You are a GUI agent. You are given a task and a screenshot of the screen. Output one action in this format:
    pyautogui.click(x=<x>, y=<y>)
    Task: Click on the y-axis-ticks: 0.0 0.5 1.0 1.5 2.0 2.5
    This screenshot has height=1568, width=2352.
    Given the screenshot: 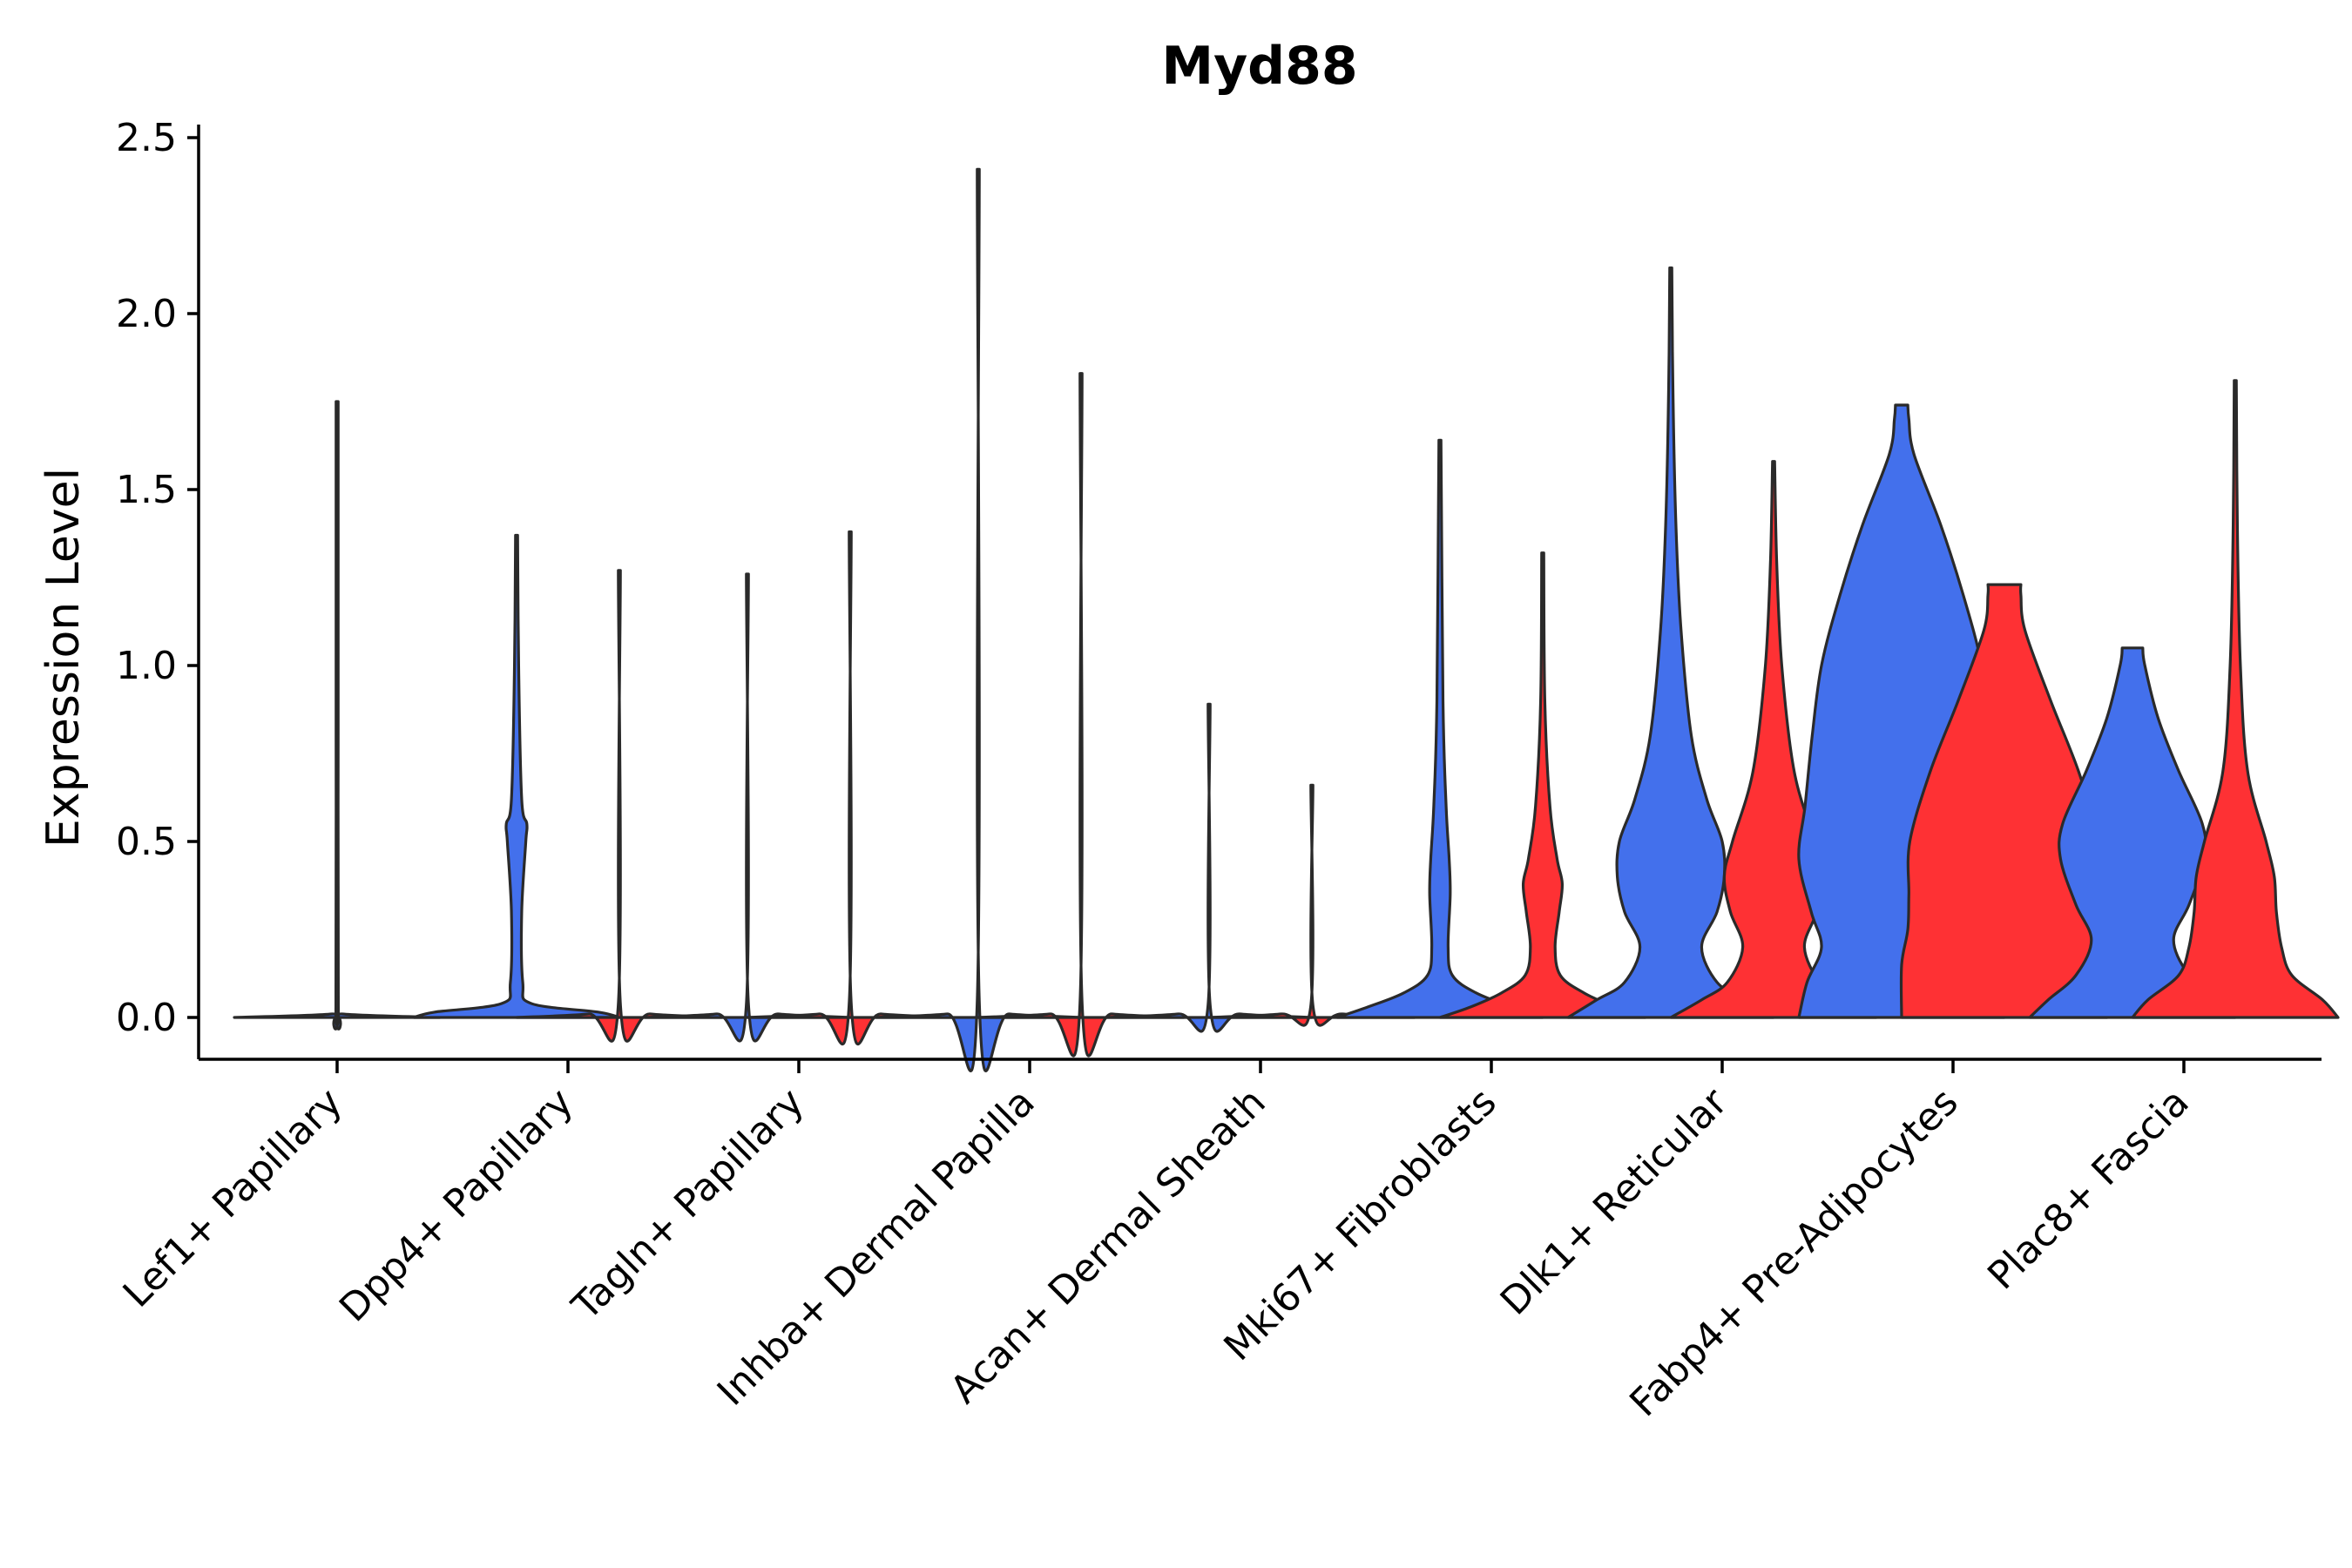 What is the action you would take?
    pyautogui.click(x=157, y=578)
    